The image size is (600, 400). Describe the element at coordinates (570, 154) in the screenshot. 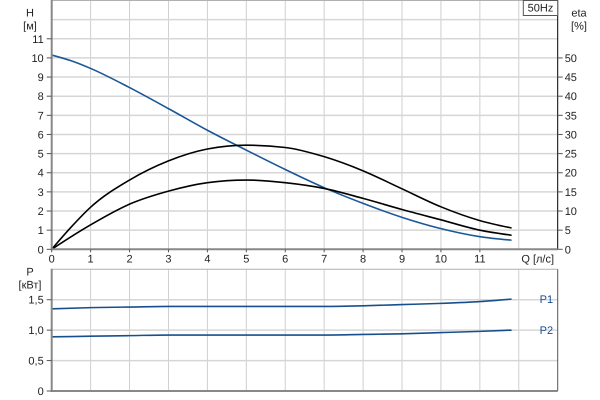

I see `y2-tick-label: 25` at that location.